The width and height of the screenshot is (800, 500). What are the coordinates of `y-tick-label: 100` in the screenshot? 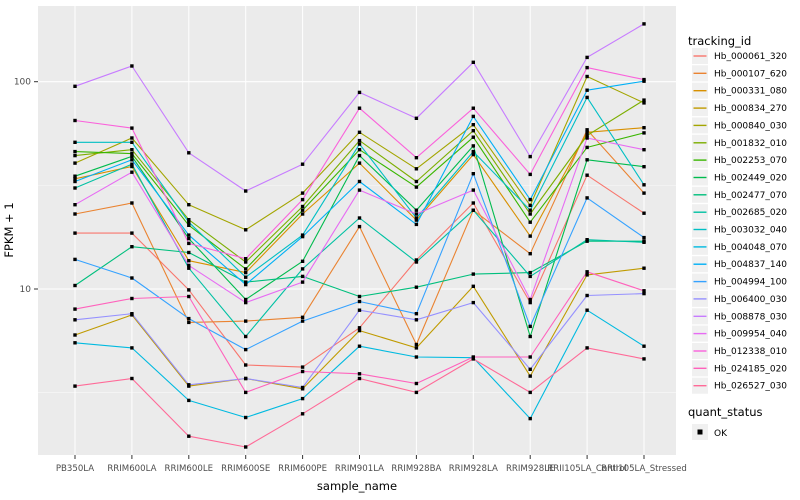 It's located at (22, 83).